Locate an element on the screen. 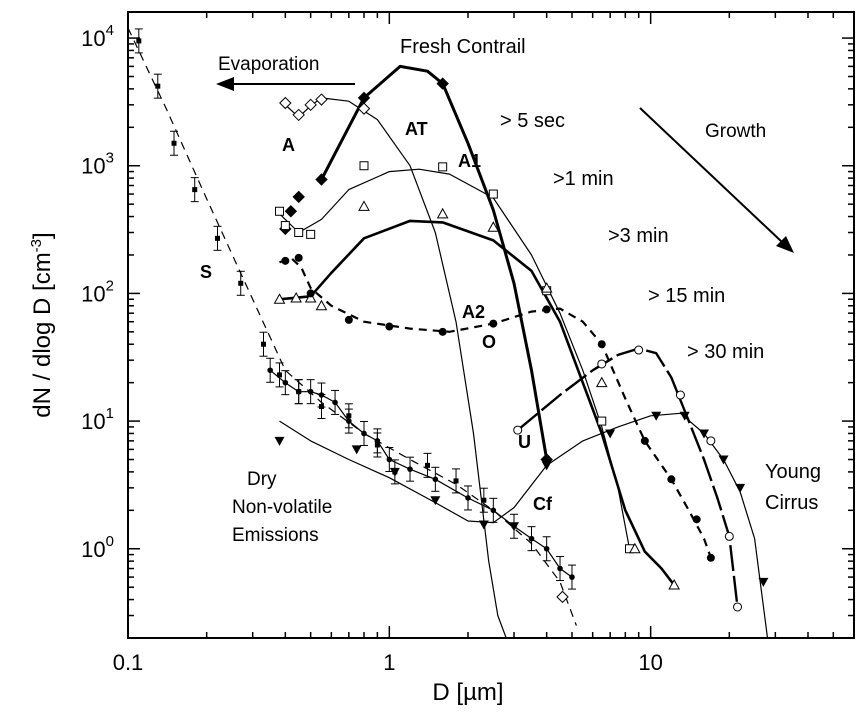 The height and width of the screenshot is (715, 858). x-axis-title: D [µm] is located at coordinates (467, 692).